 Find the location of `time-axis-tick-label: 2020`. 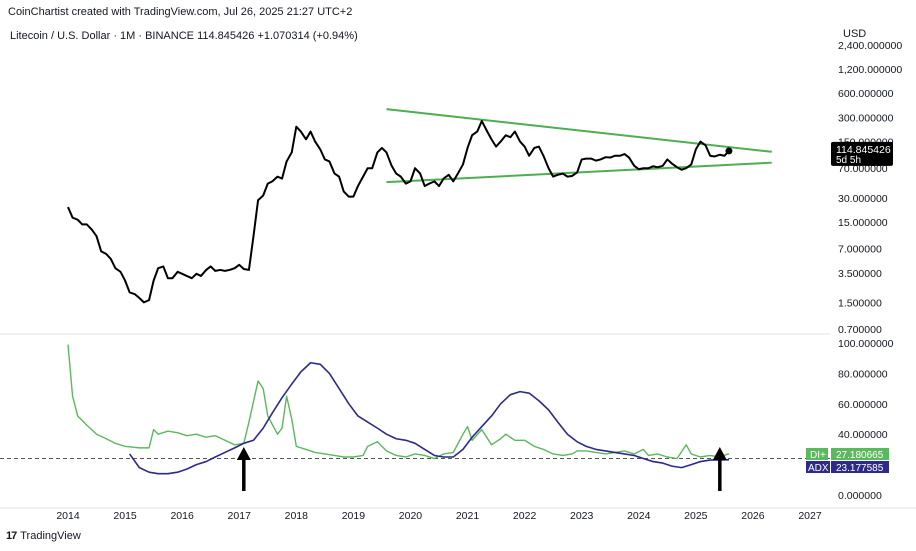

time-axis-tick-label: 2020 is located at coordinates (411, 516).